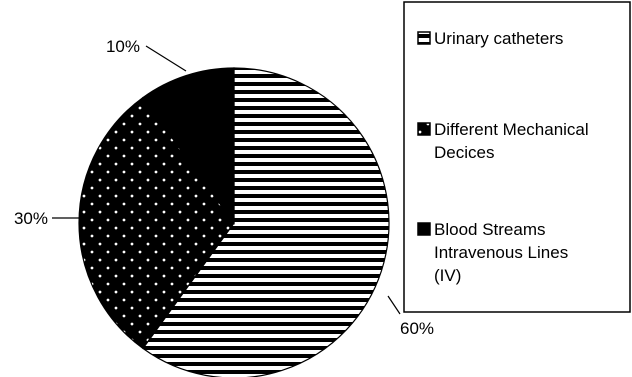 This screenshot has height=377, width=632. I want to click on legend-label-3: (IV), so click(447, 275).